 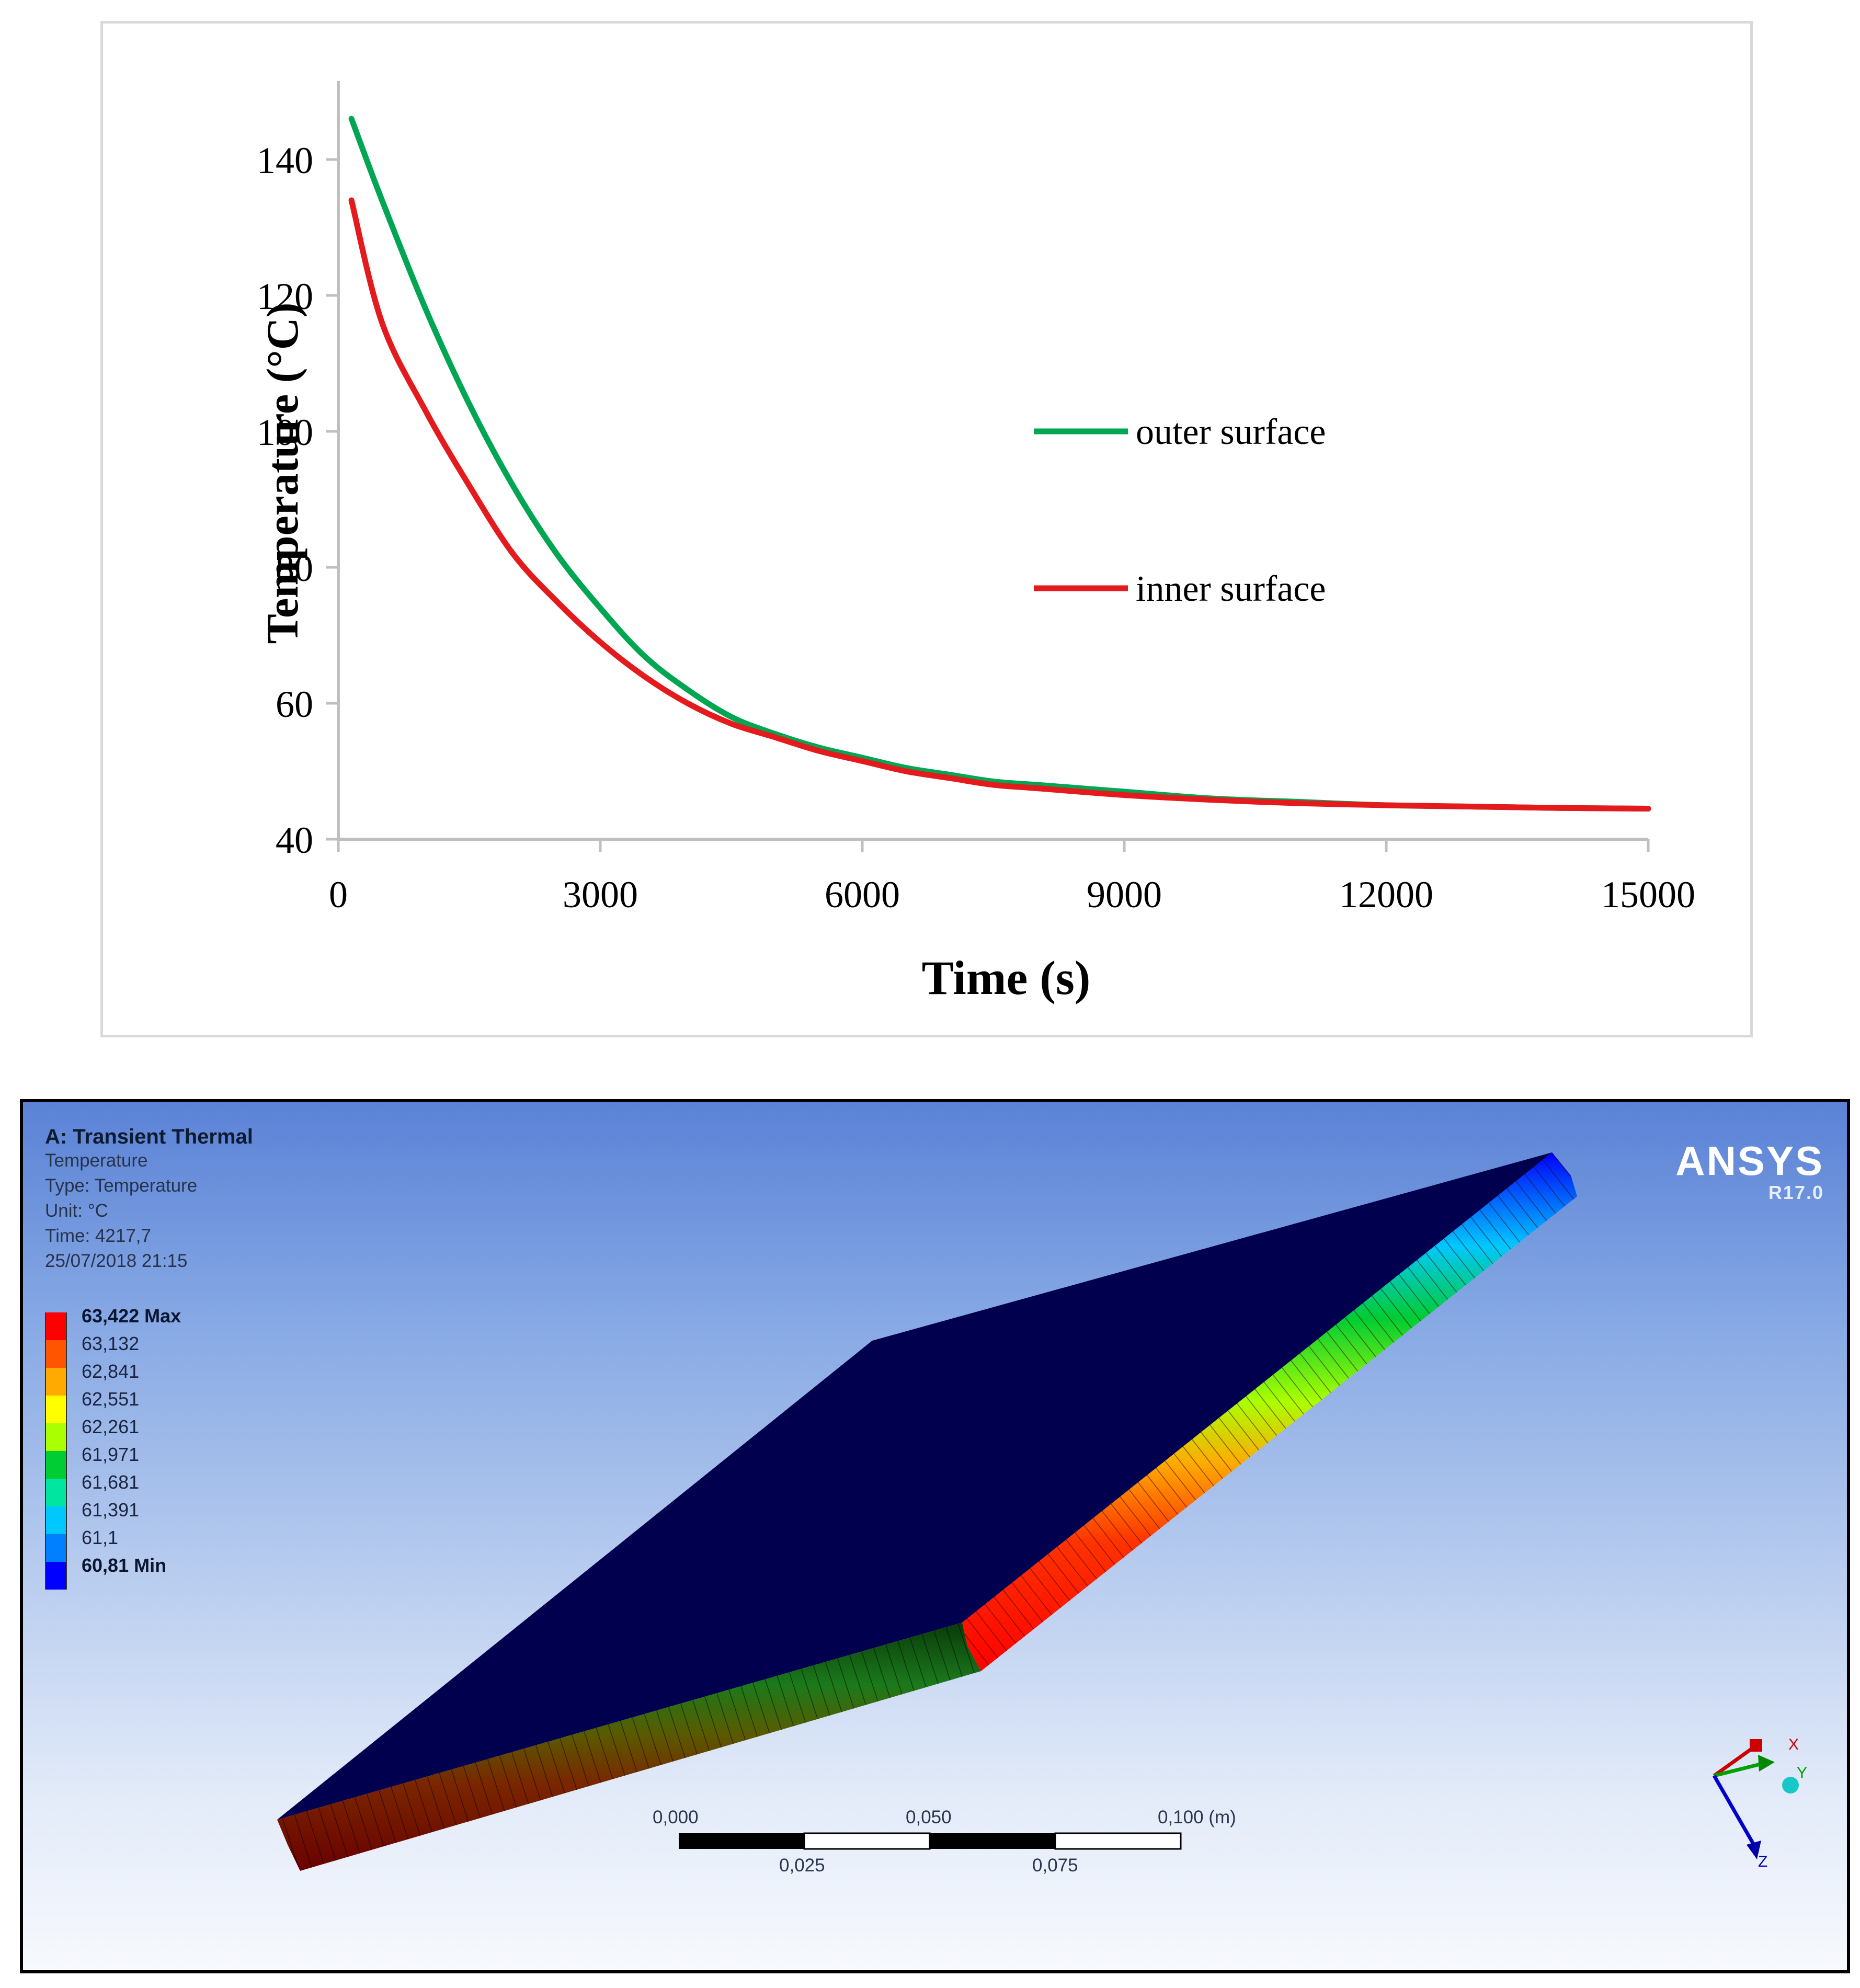 What do you see at coordinates (285, 160) in the screenshot?
I see `y-tick-label: 140` at bounding box center [285, 160].